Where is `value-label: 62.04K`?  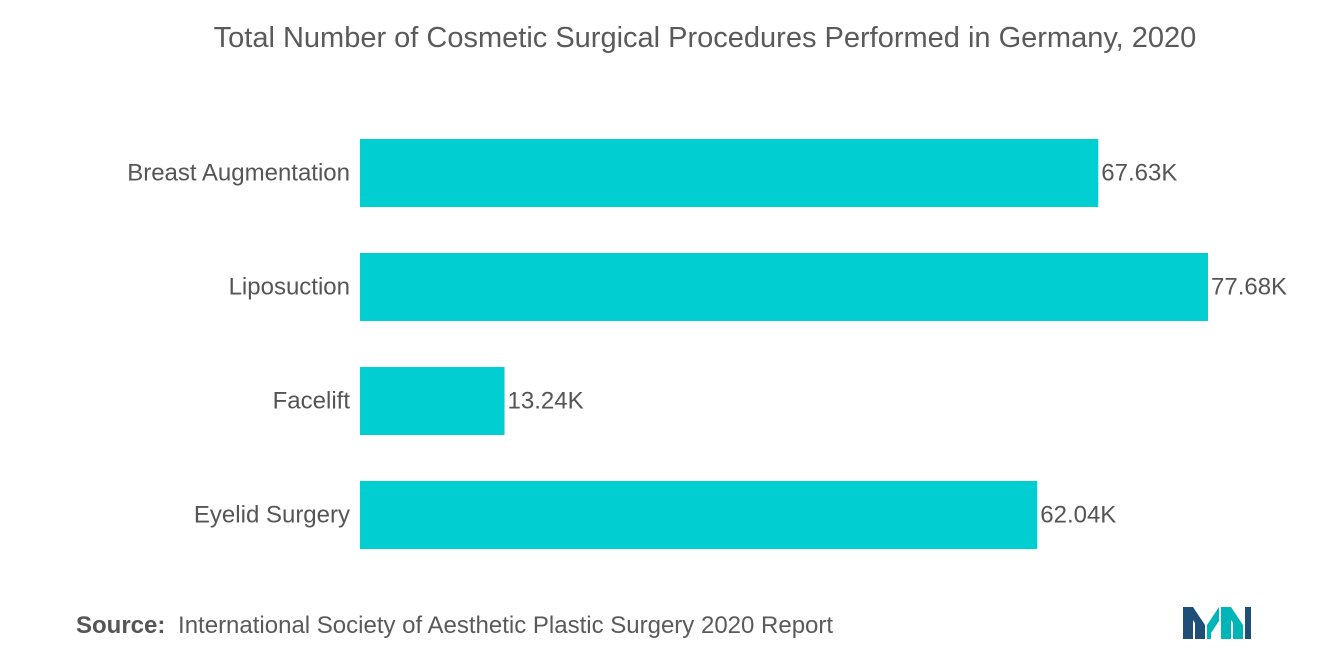 value-label: 62.04K is located at coordinates (1078, 515).